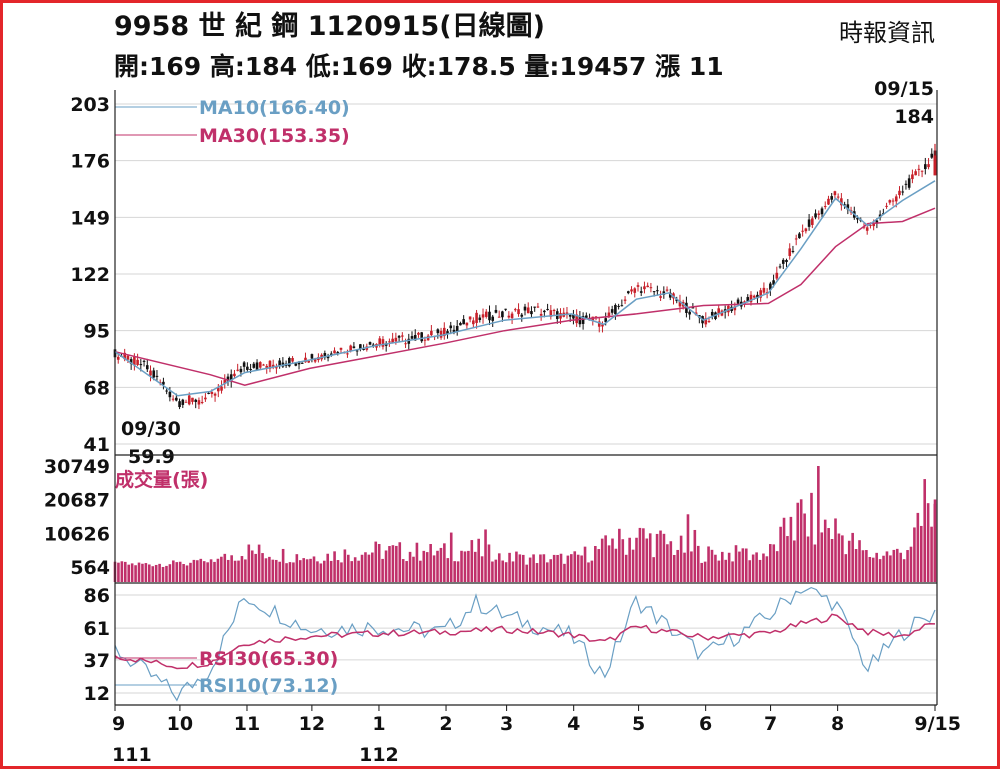 The image size is (1000, 769). Describe the element at coordinates (705, 724) in the screenshot. I see `x-month-label: 6` at that location.